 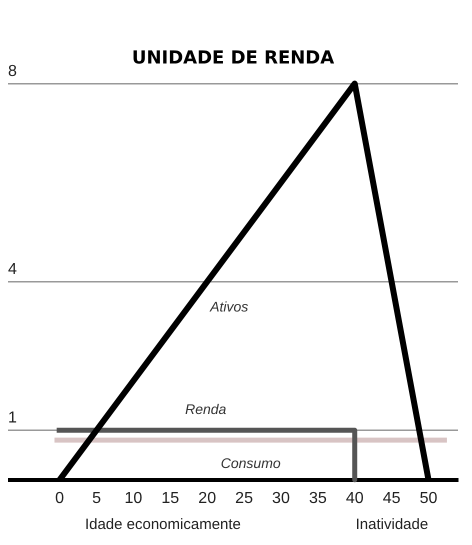 What do you see at coordinates (162, 525) in the screenshot?
I see `text: Idade economicamente` at bounding box center [162, 525].